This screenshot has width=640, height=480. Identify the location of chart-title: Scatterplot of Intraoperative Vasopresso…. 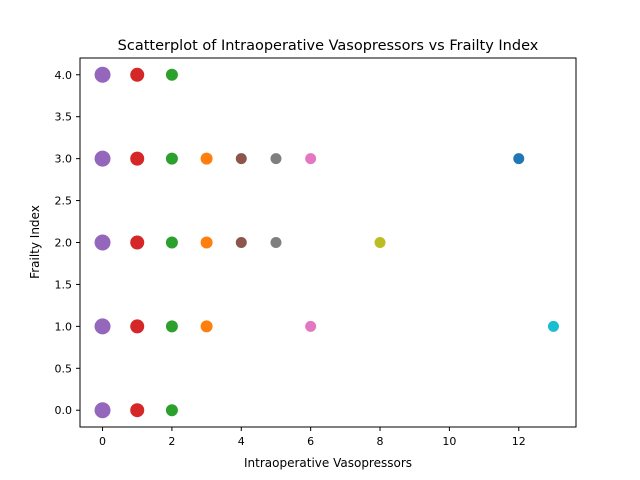
(328, 46).